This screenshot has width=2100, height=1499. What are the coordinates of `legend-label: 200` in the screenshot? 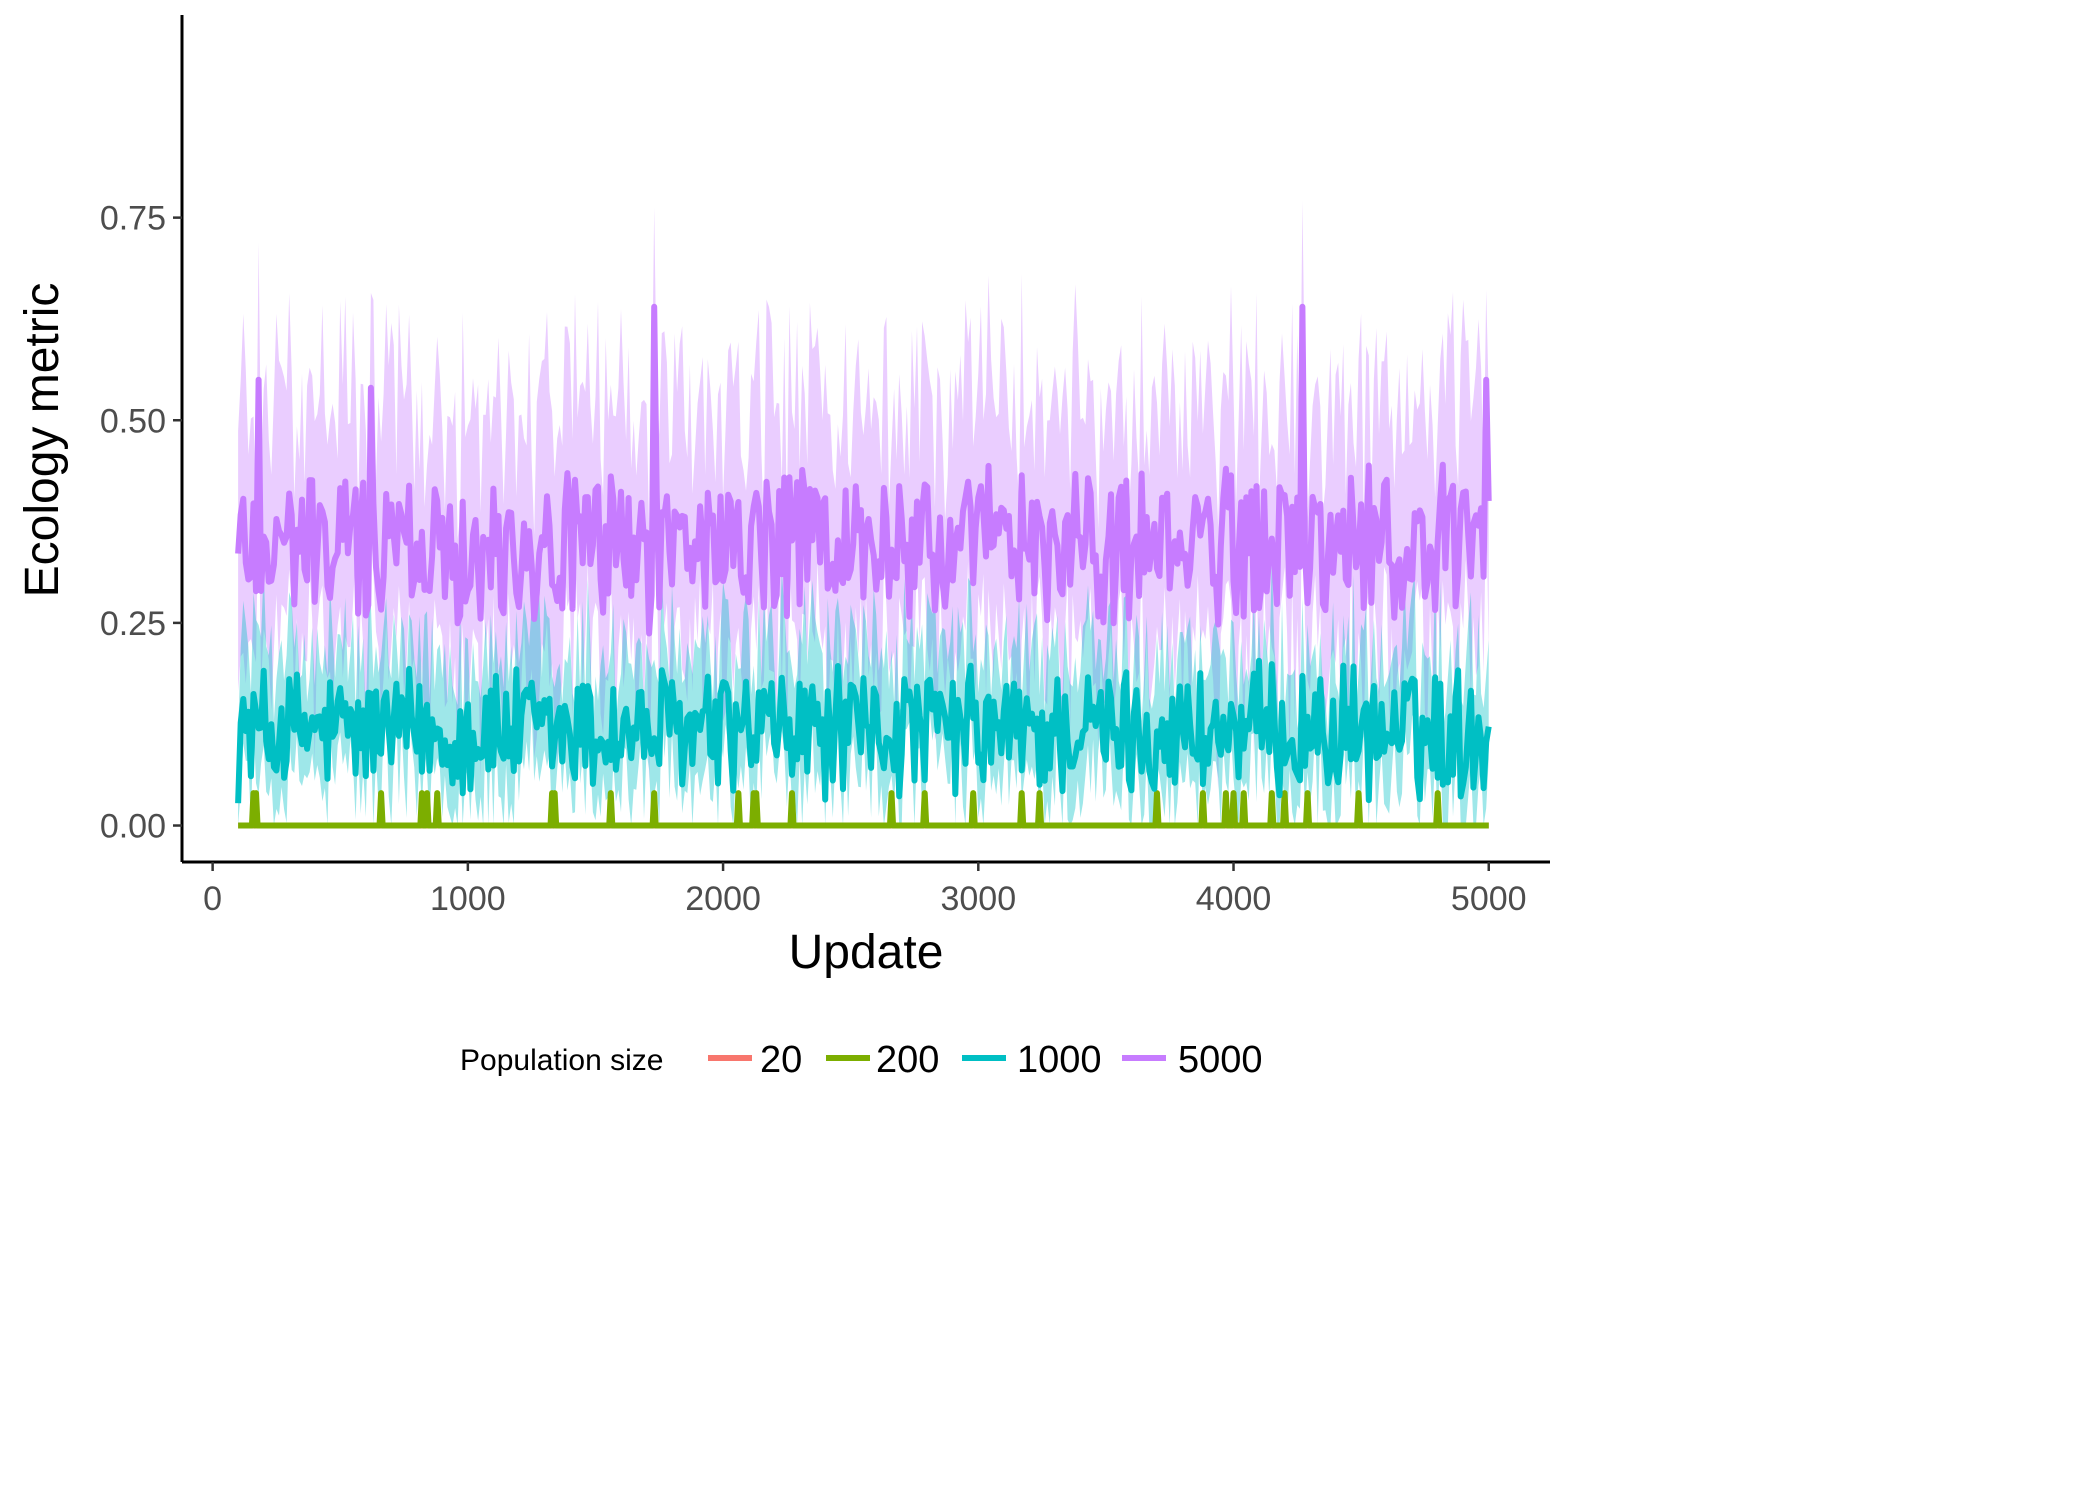 It's located at (907, 1060).